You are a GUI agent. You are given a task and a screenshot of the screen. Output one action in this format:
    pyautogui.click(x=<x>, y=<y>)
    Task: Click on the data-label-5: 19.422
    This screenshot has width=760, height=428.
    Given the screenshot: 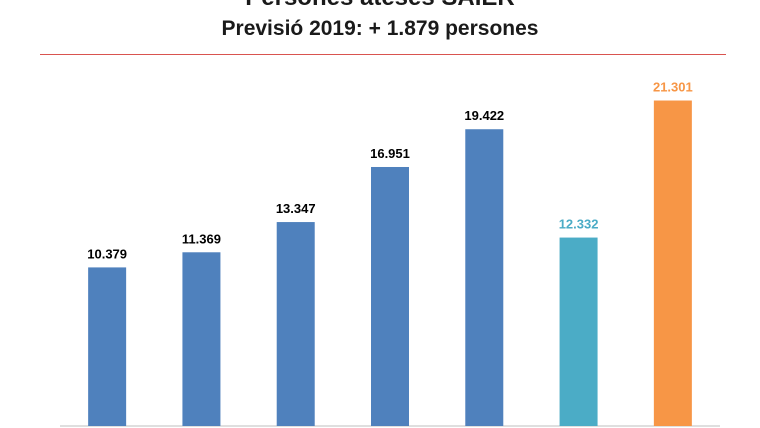 What is the action you would take?
    pyautogui.click(x=484, y=115)
    